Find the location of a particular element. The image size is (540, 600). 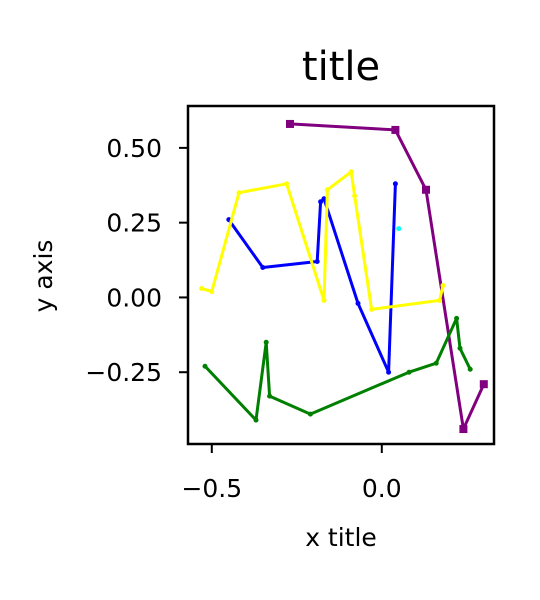

x-axis: −0.5 0.0 is located at coordinates (291, 473).